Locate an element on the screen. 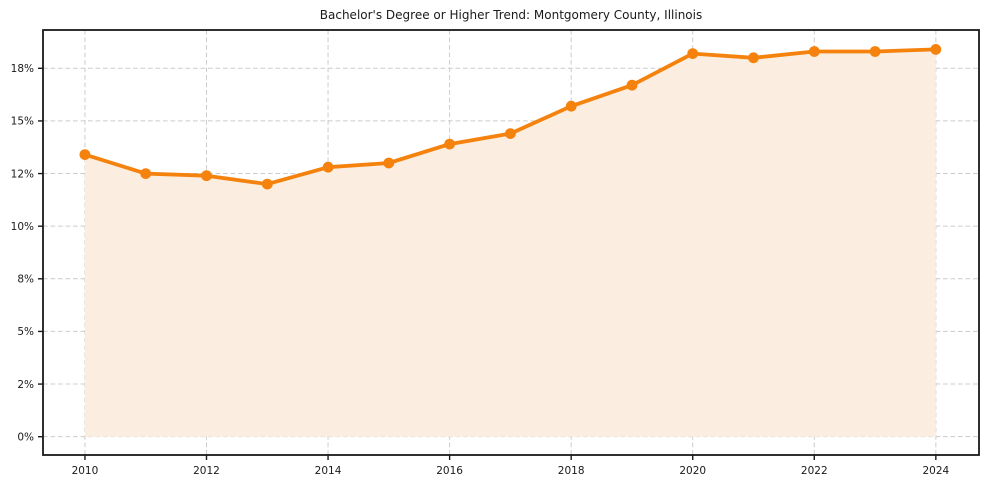  data-point-2012 is located at coordinates (206, 176).